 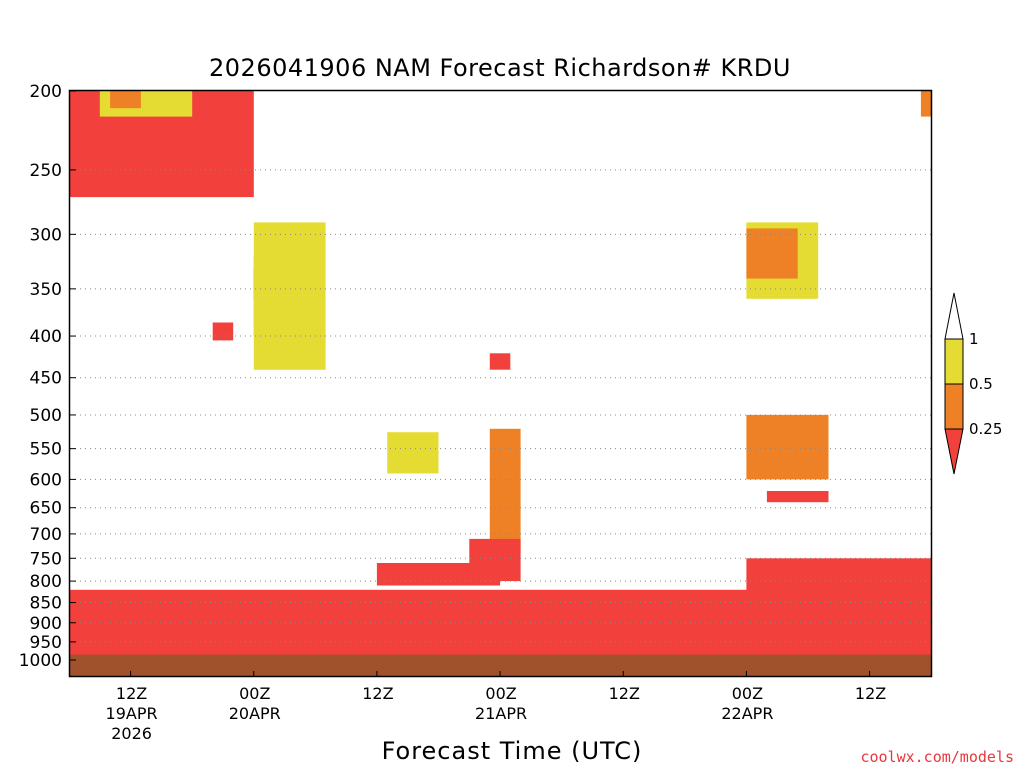 What do you see at coordinates (255, 713) in the screenshot?
I see `x-tick-date-1: 20APR` at bounding box center [255, 713].